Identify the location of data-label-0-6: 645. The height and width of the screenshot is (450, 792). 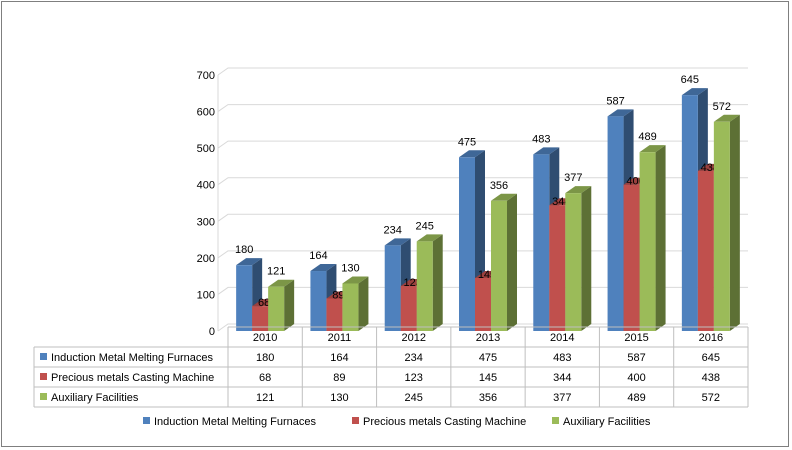
(690, 80).